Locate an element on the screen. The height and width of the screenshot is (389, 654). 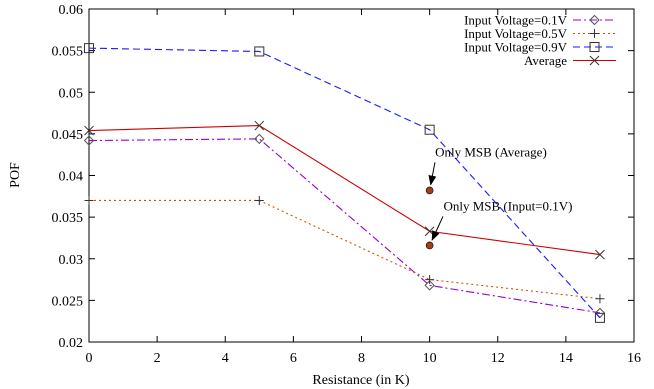
annotation-1: Only MSB (Average) is located at coordinates (486, 169).